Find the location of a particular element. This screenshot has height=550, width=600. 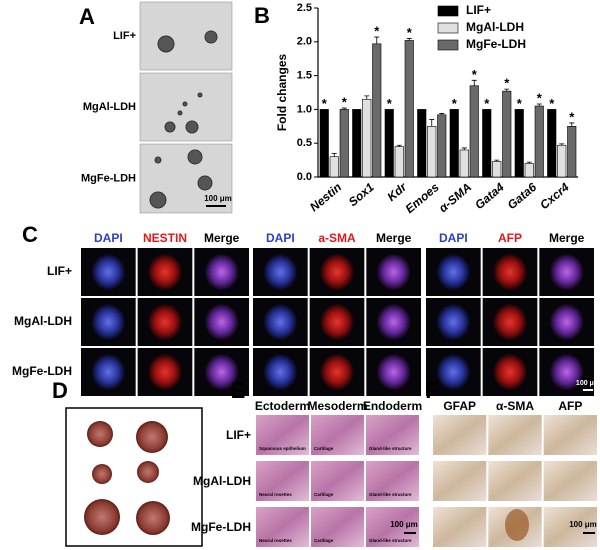

column-header: Ectoderm is located at coordinates (282, 406).